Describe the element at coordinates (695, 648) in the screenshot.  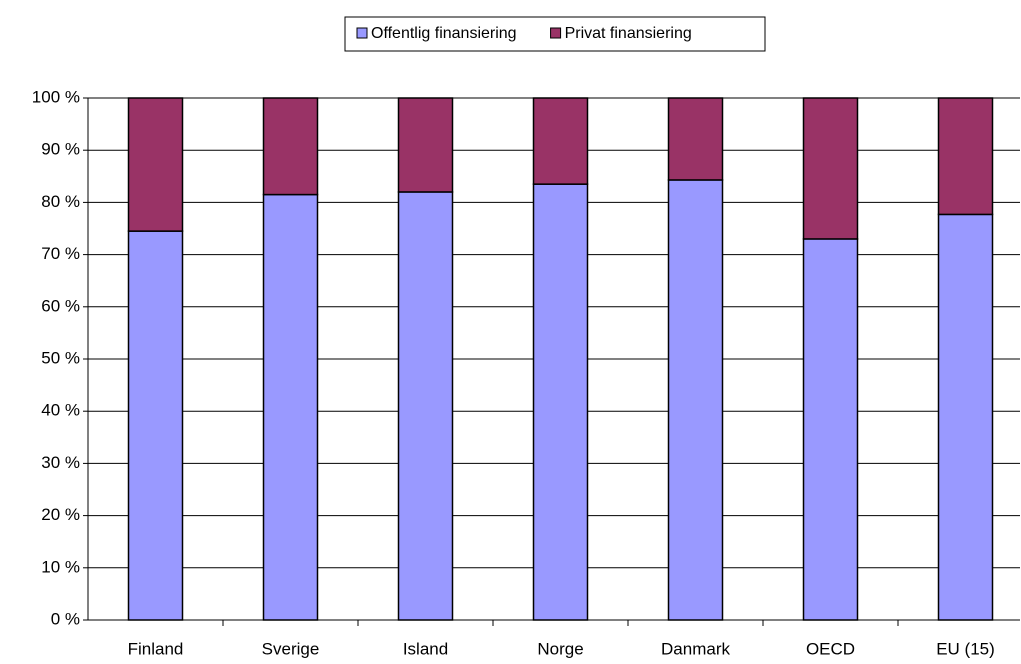
I see `x-tick-label: Danmark` at that location.